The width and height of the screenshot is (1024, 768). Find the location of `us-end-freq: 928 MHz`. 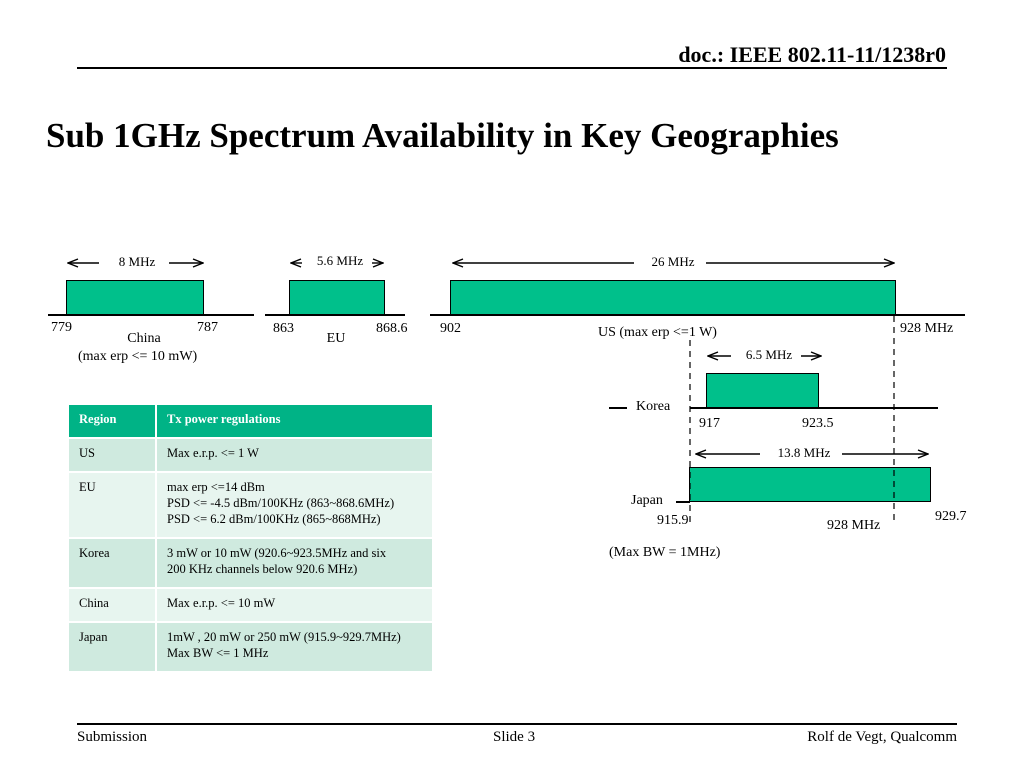

us-end-freq: 928 MHz is located at coordinates (927, 328).